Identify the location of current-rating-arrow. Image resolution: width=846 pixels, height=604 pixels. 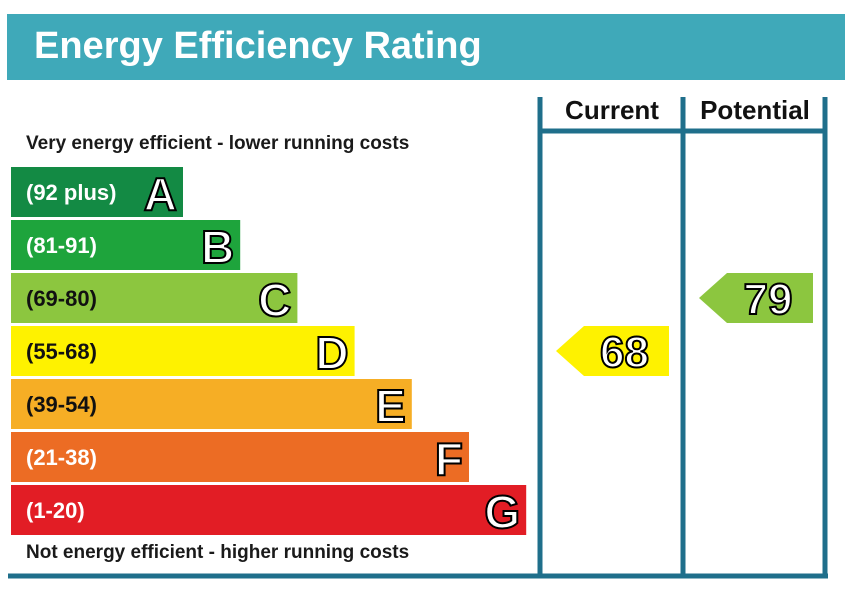
(612, 351).